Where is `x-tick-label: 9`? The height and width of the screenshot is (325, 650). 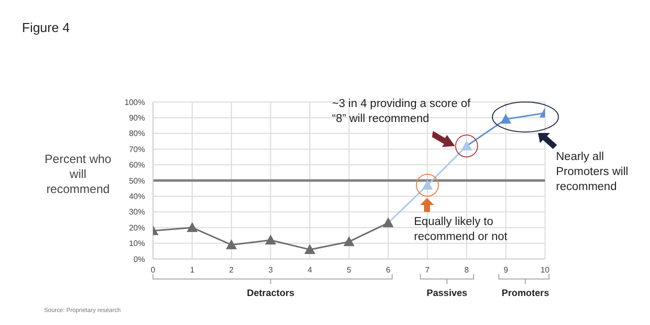 x-tick-label: 9 is located at coordinates (506, 270).